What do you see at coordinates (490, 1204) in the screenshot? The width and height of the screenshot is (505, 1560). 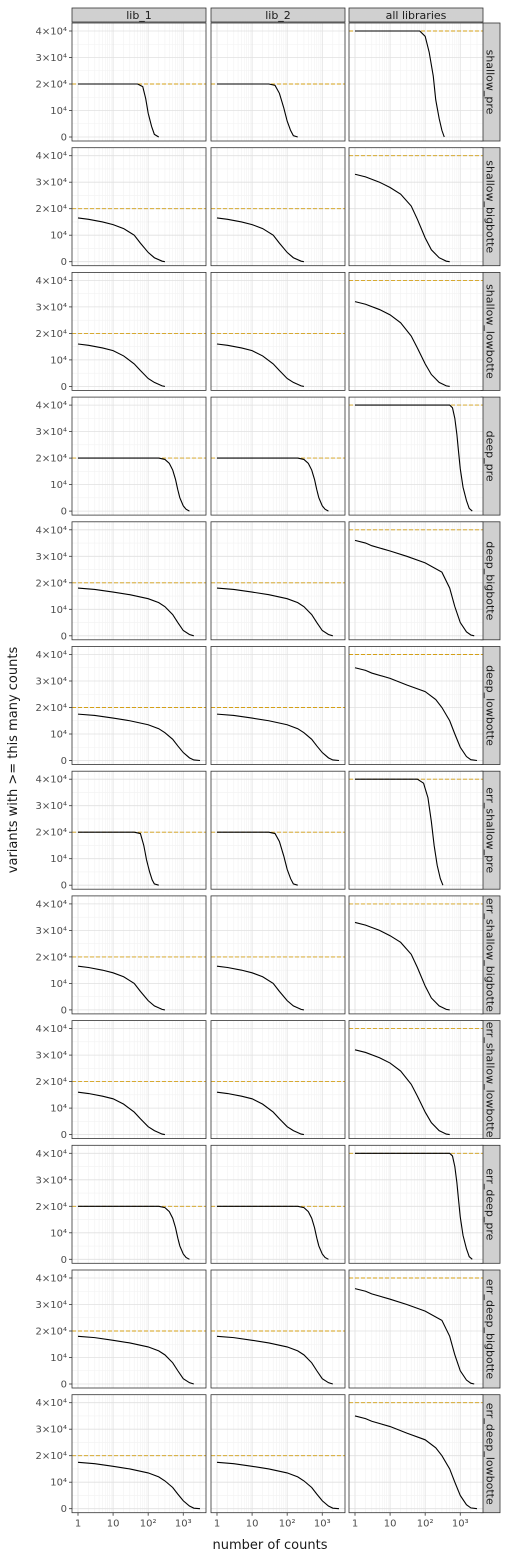 I see `row-strip-label: err_deep_pre` at bounding box center [490, 1204].